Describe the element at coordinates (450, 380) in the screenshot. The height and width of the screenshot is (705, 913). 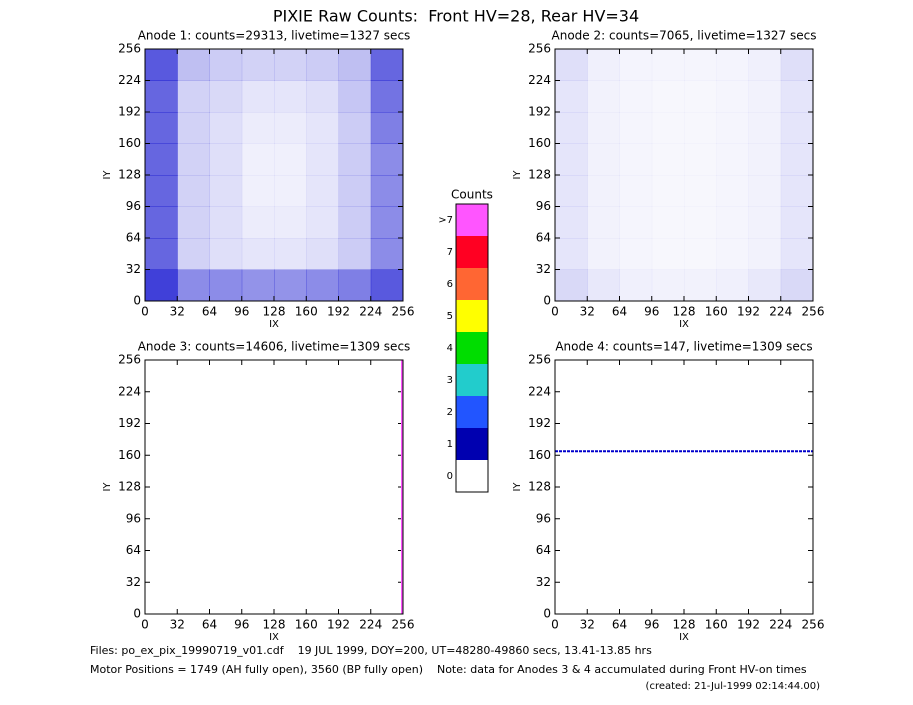
I see `colorbar-label: 3` at that location.